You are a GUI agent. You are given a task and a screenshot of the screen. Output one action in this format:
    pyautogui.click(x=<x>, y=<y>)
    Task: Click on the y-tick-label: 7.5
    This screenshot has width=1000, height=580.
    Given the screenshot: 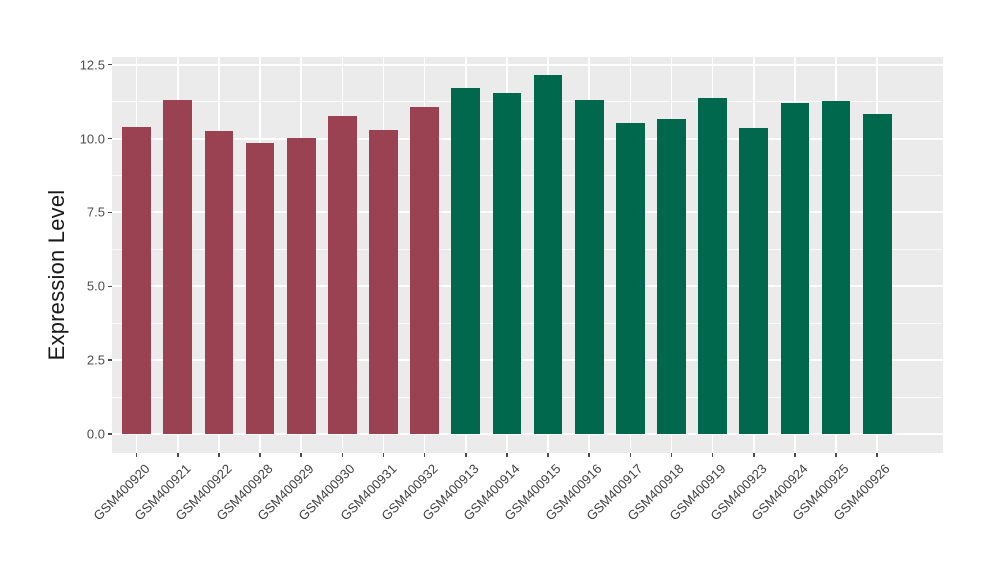 What is the action you would take?
    pyautogui.click(x=95, y=212)
    